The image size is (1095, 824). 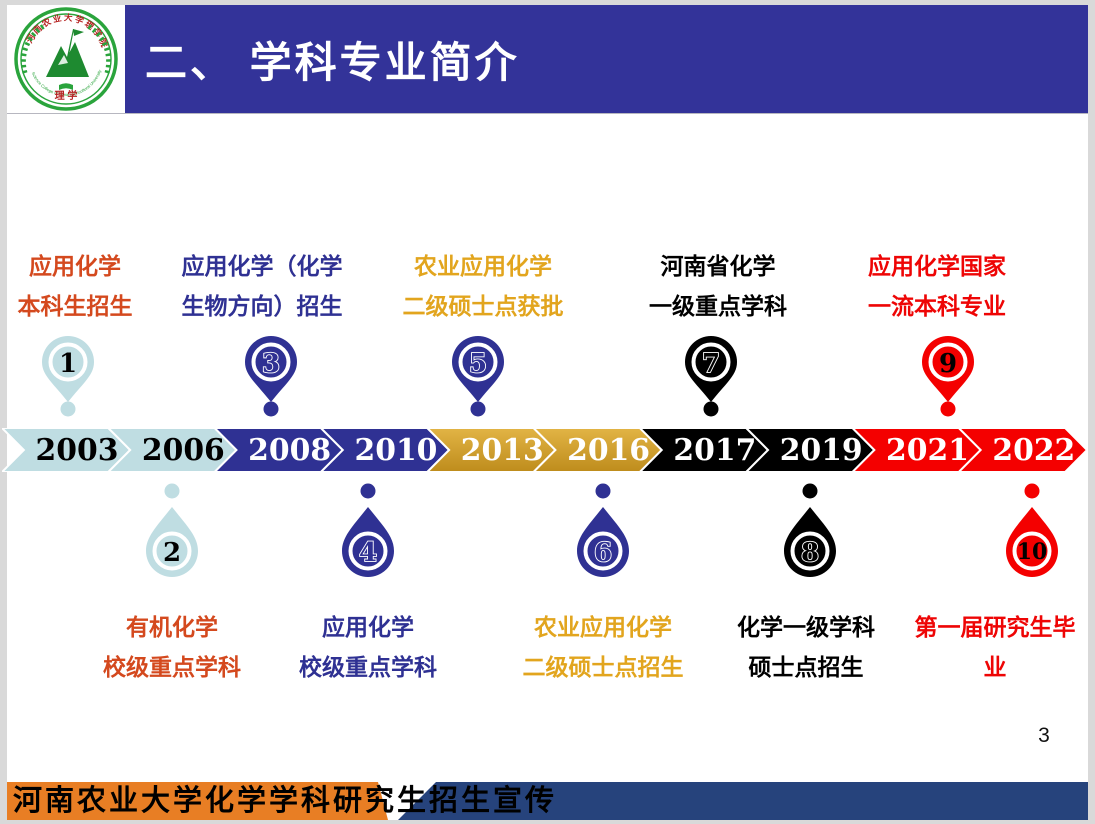 What do you see at coordinates (197, 801) in the screenshot?
I see `footer-orange-block` at bounding box center [197, 801].